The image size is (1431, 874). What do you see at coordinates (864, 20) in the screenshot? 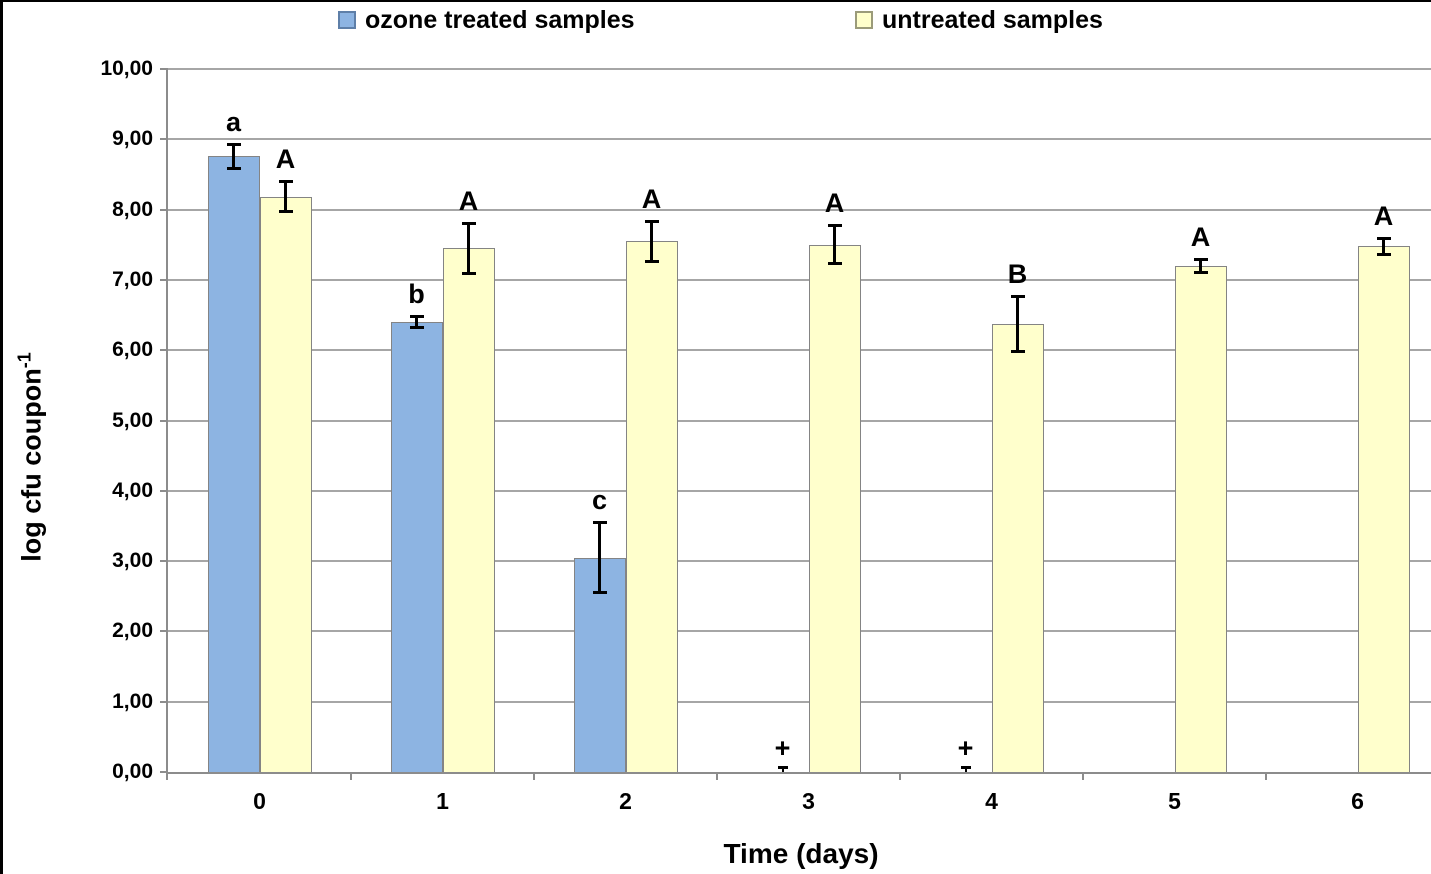
I see `legend-swatch-untreated` at bounding box center [864, 20].